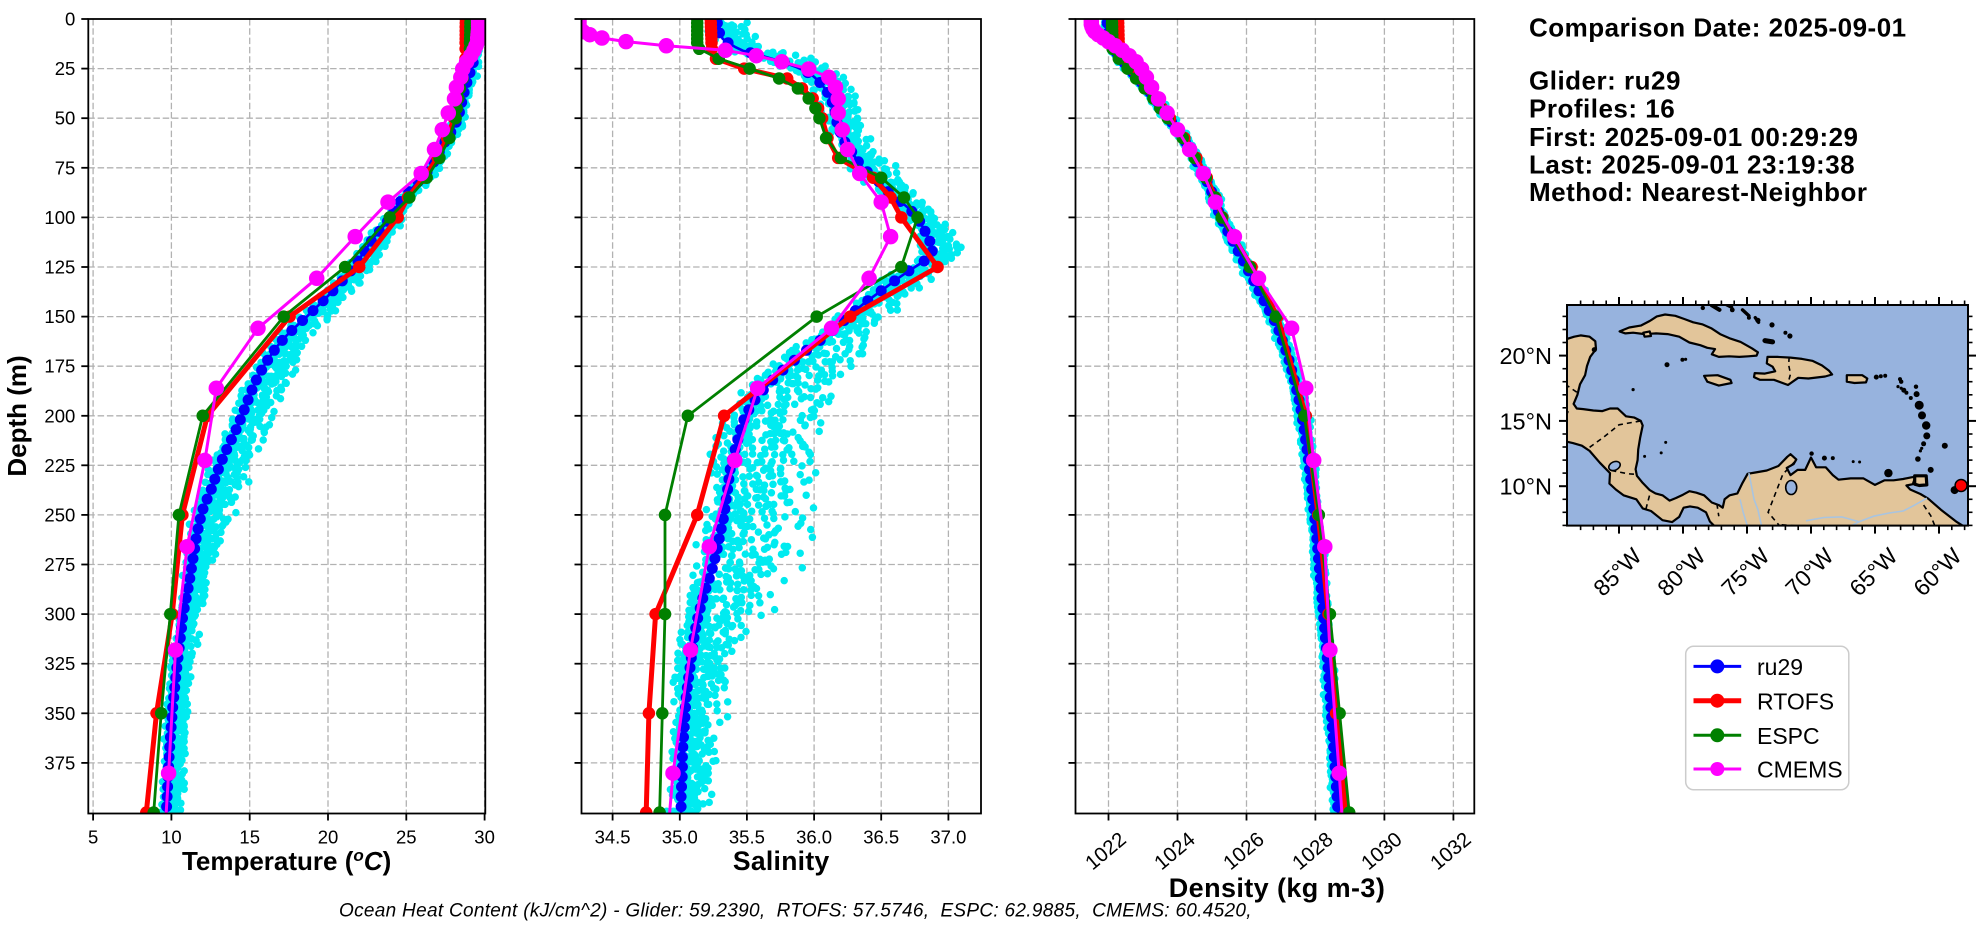 The height and width of the screenshot is (934, 1983). I want to click on svg-text: 30, so click(484, 837).